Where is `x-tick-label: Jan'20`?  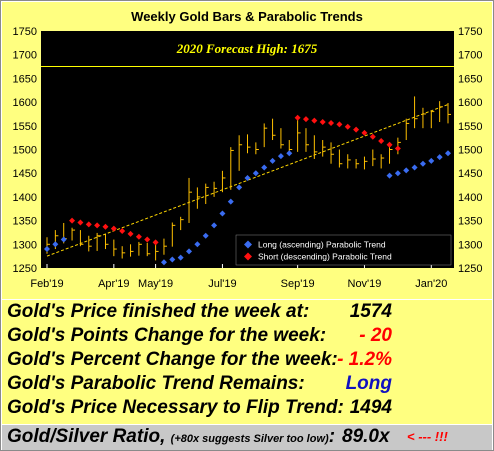
x-tick-label: Jan'20 is located at coordinates (431, 284).